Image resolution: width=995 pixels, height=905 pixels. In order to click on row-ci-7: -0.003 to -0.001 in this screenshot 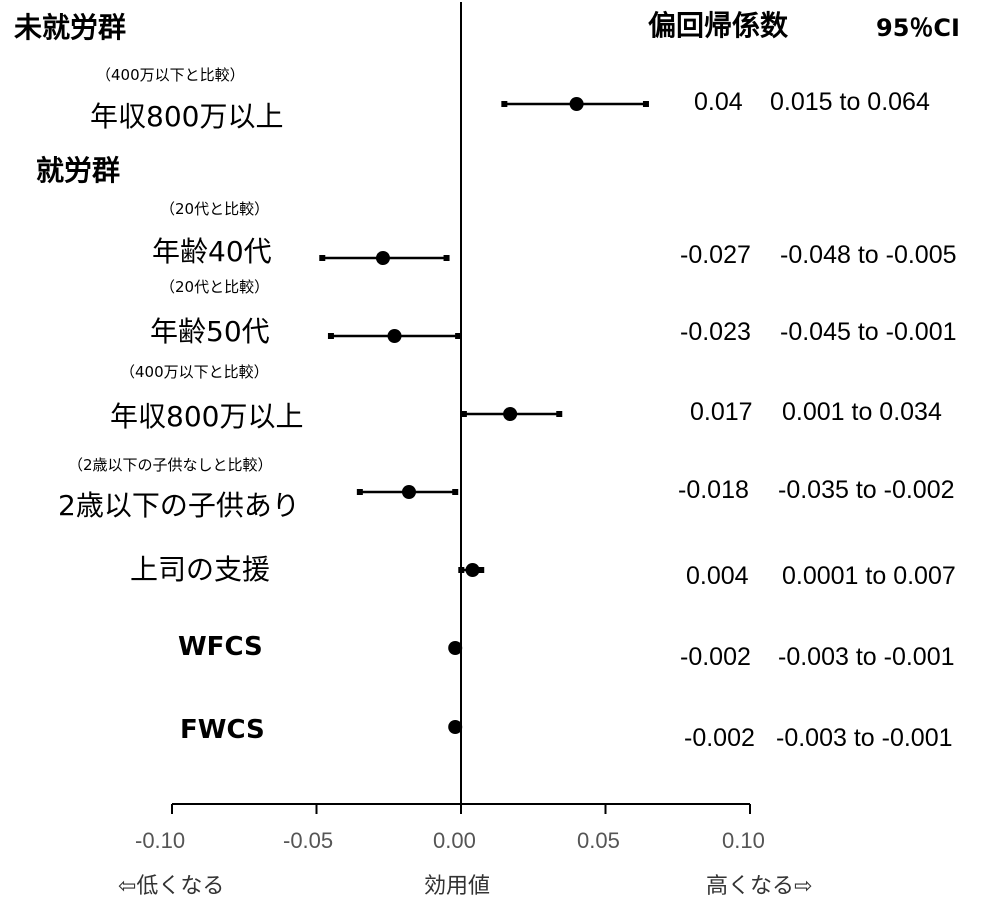, I will do `click(864, 738)`.